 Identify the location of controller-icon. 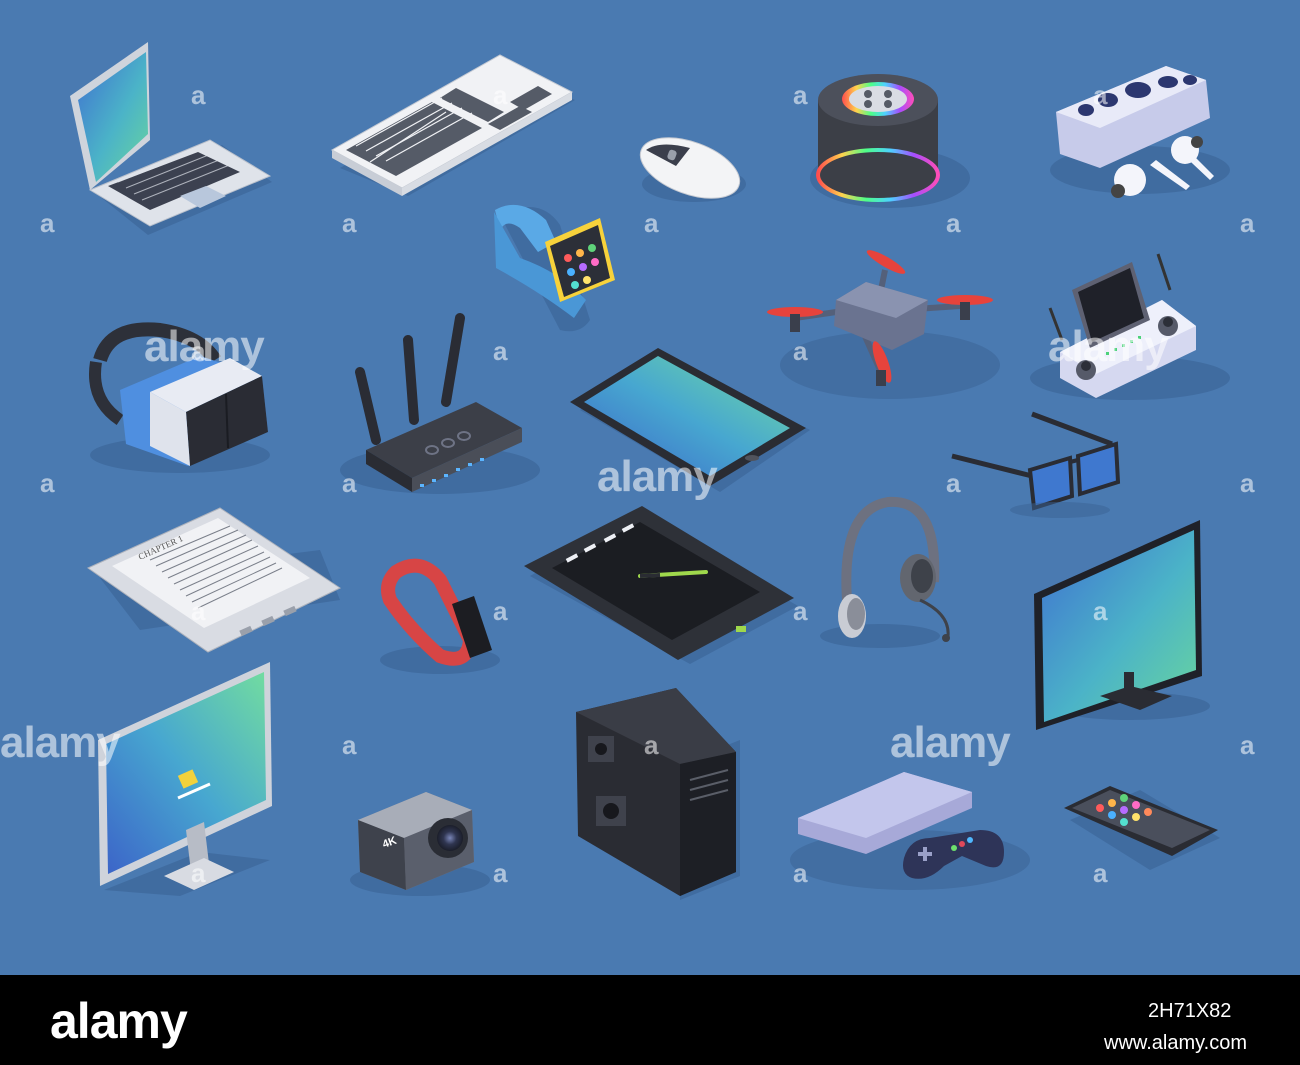
(1130, 326).